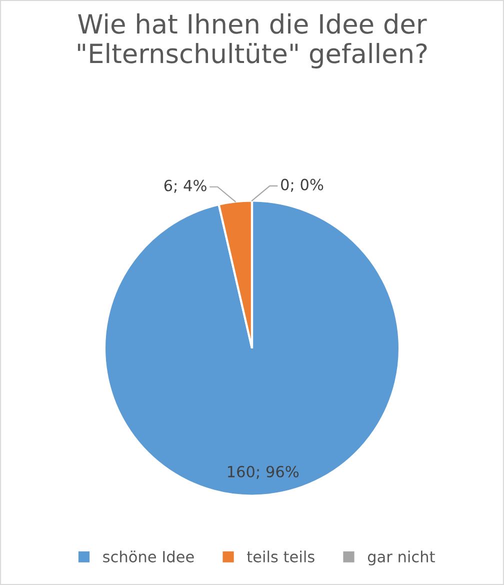  I want to click on legend-label: teils teils, so click(280, 556).